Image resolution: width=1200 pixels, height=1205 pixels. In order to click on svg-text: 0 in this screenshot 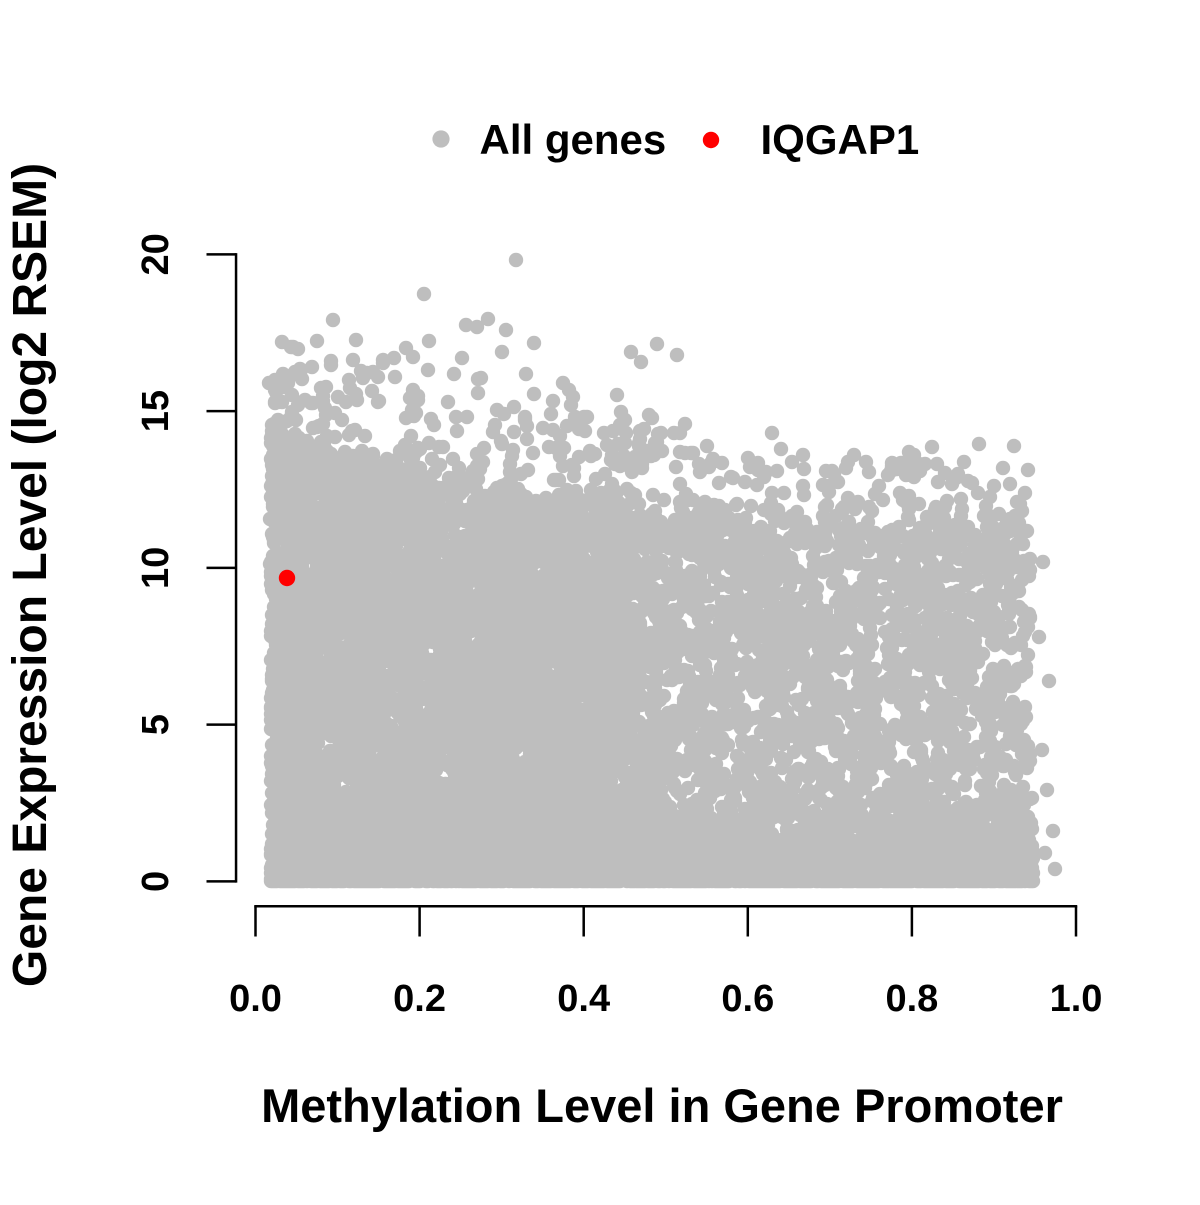, I will do `click(156, 881)`.